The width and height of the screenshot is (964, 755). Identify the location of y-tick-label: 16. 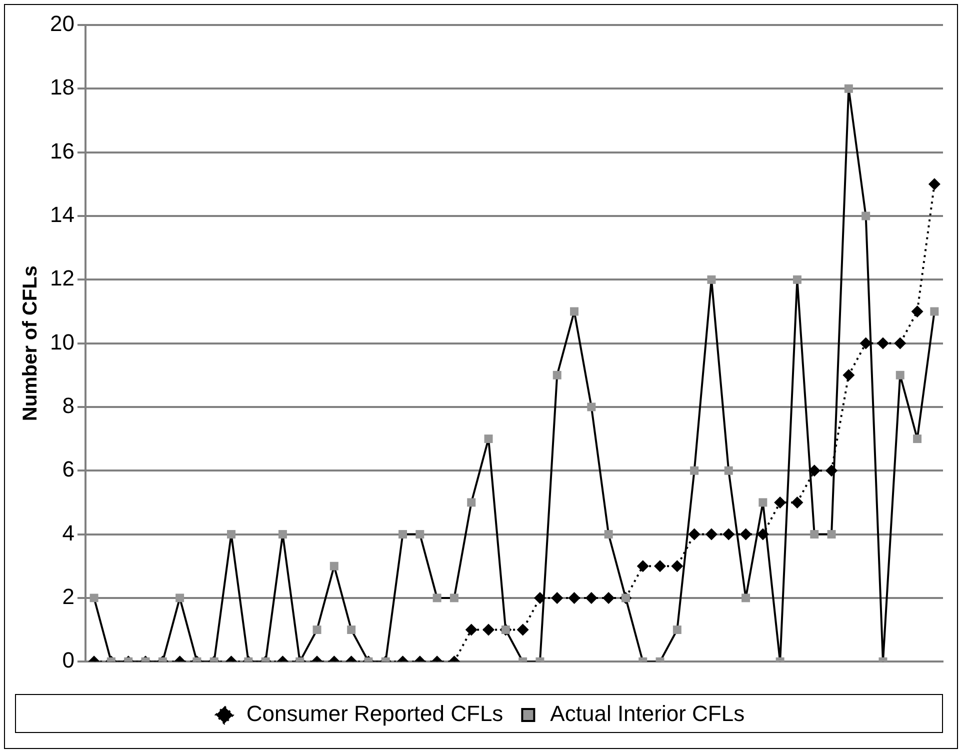
(62, 151).